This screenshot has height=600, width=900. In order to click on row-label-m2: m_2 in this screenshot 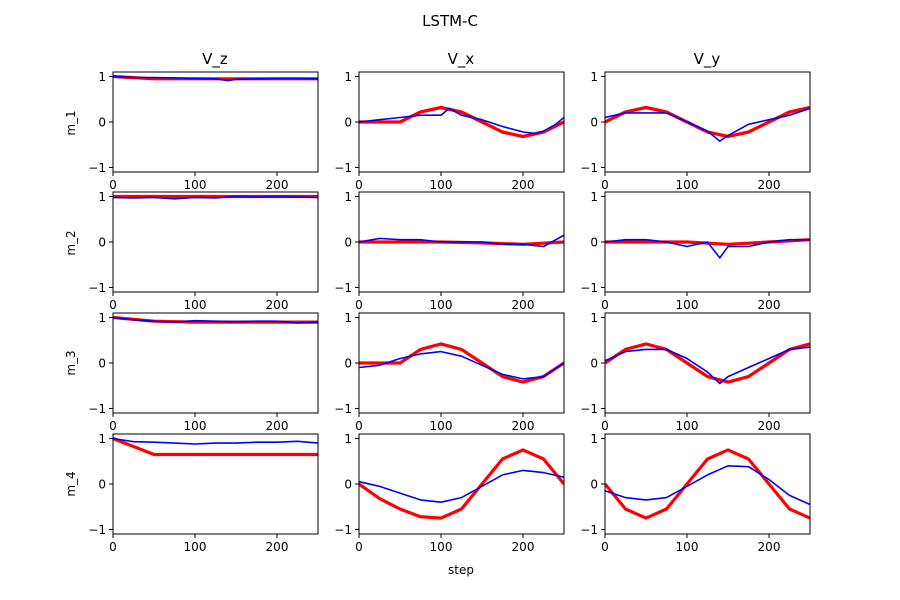, I will do `click(71, 242)`.